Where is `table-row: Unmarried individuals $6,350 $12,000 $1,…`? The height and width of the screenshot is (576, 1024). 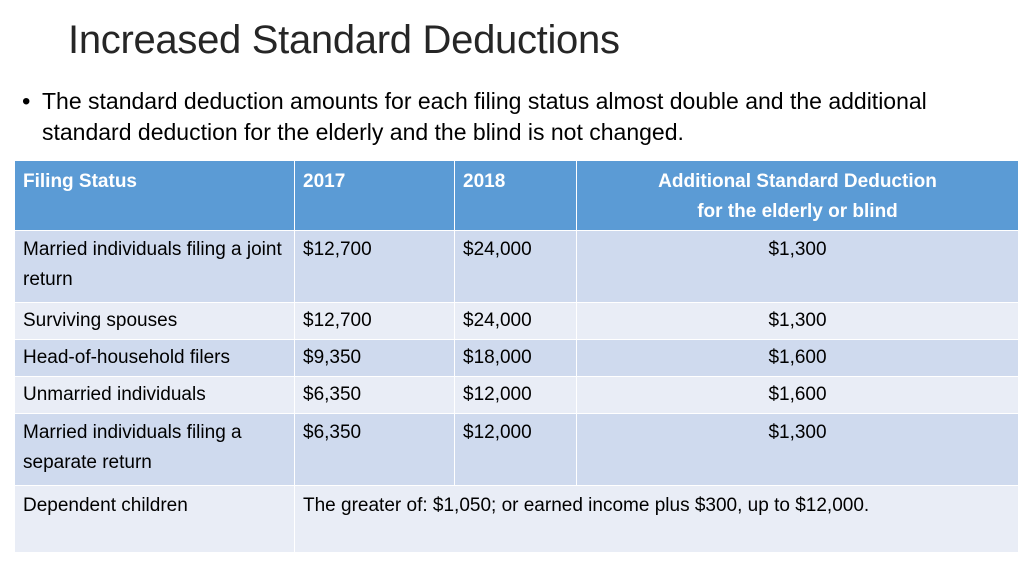 table-row: Unmarried individuals $6,350 $12,000 $1,… is located at coordinates (516, 395).